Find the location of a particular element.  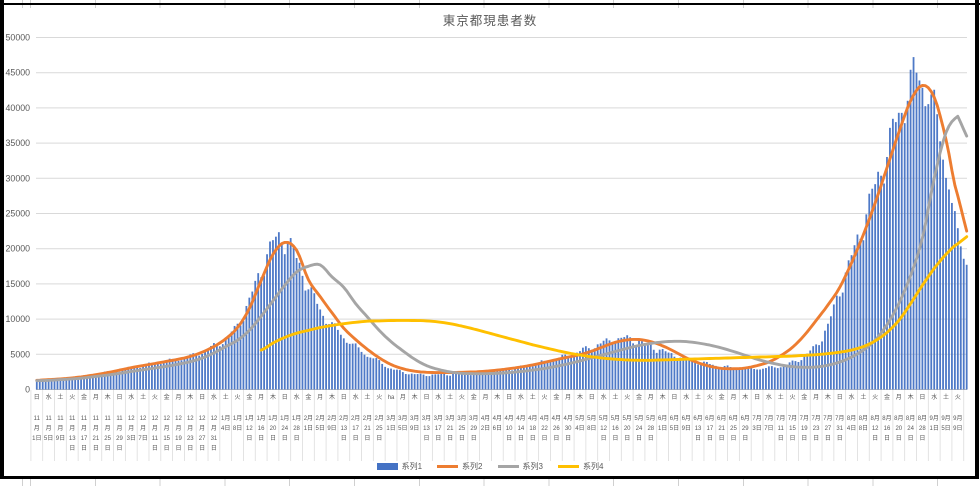

x-axis-label: 火 5月 20 日 is located at coordinates (627, 418).